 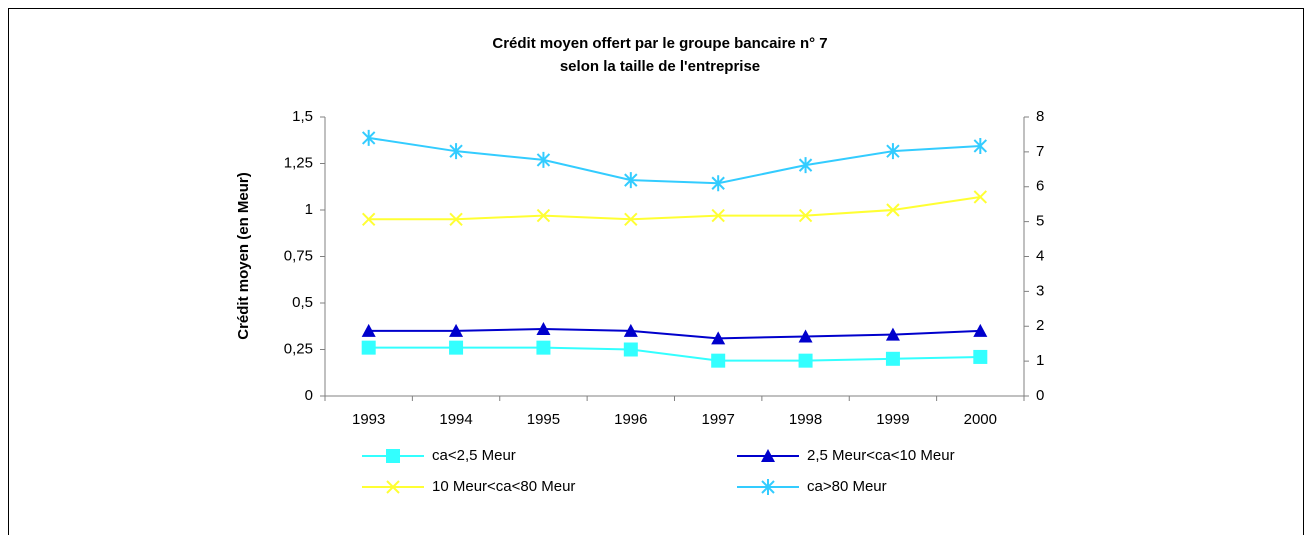 I want to click on chart-title: selon la taille de l'entreprise, so click(x=660, y=66).